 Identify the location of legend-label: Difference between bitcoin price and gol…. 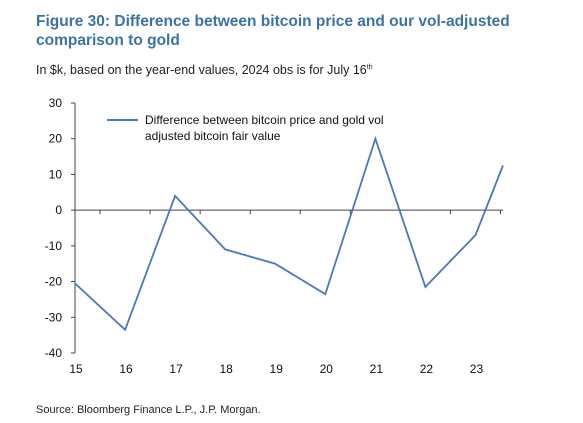
(264, 120).